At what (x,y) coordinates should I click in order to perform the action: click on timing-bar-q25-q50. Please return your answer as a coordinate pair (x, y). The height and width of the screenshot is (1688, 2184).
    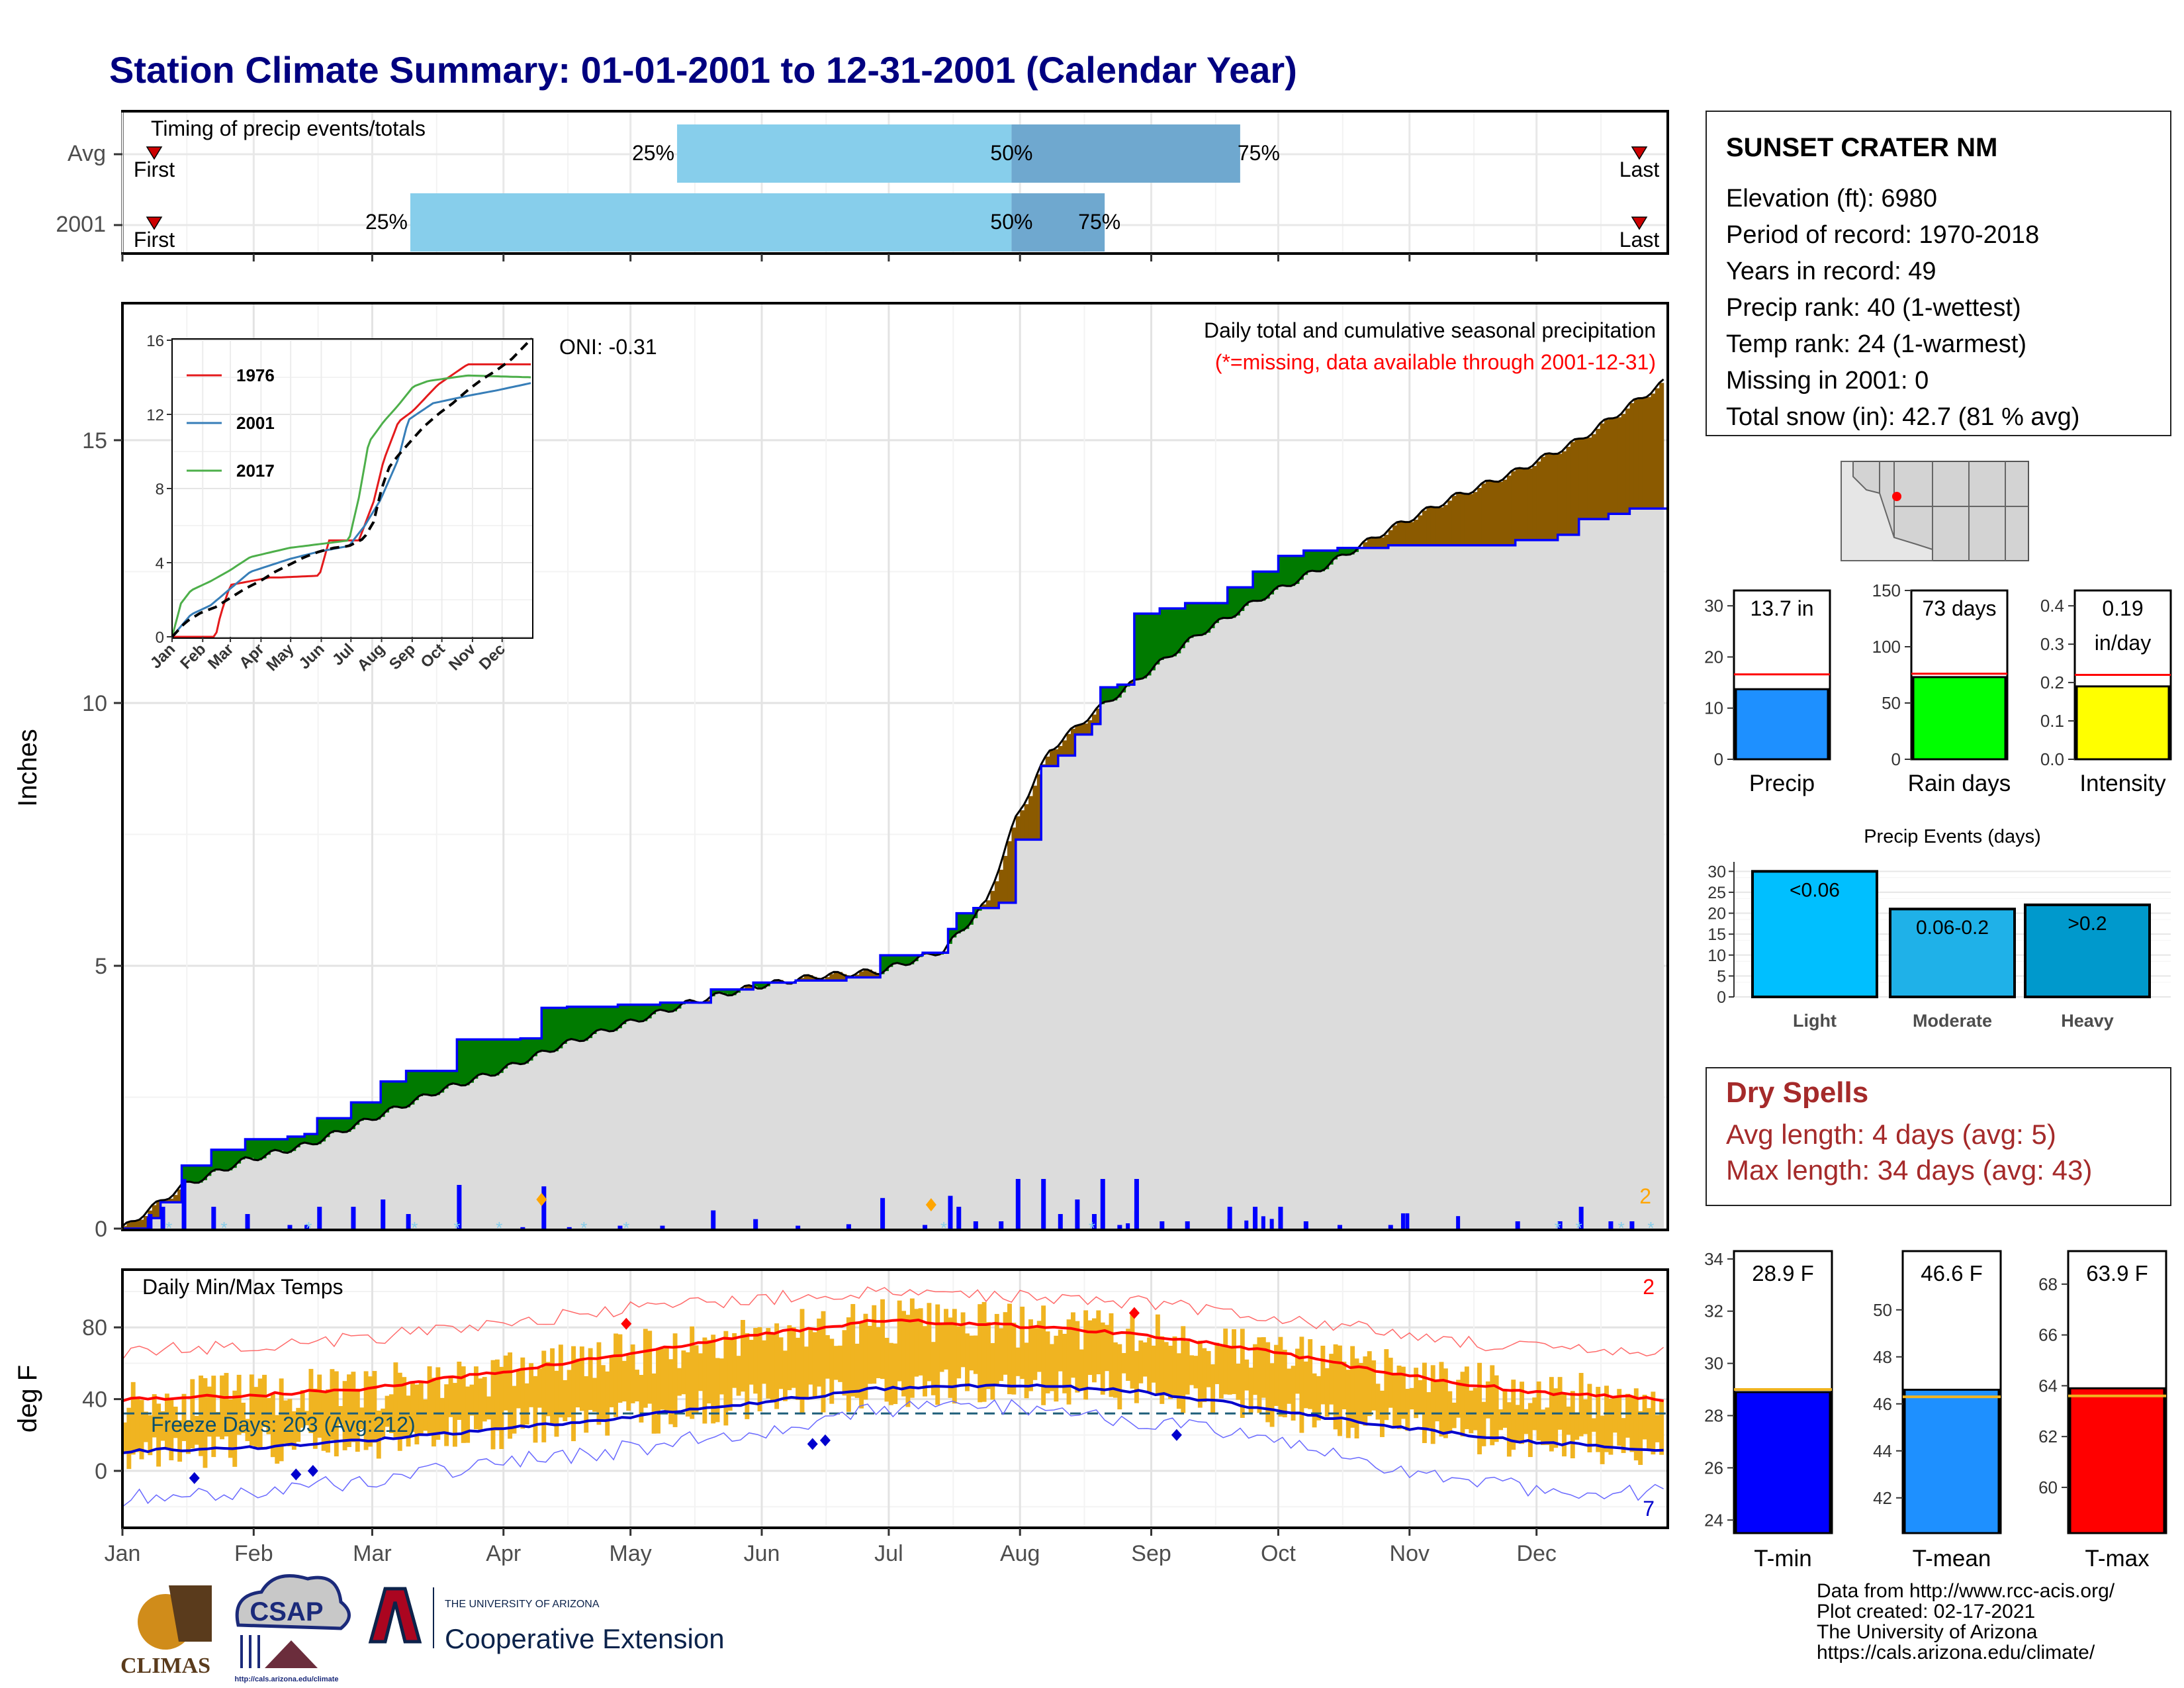
    Looking at the image, I should click on (711, 222).